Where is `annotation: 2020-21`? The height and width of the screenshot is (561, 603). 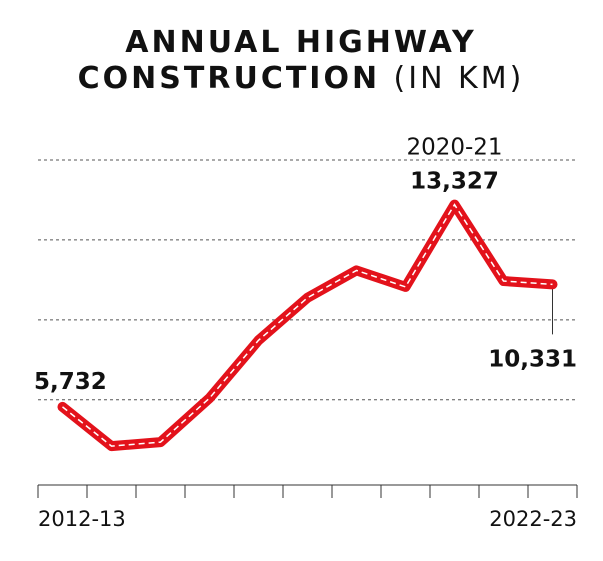
annotation: 2020-21 is located at coordinates (454, 148).